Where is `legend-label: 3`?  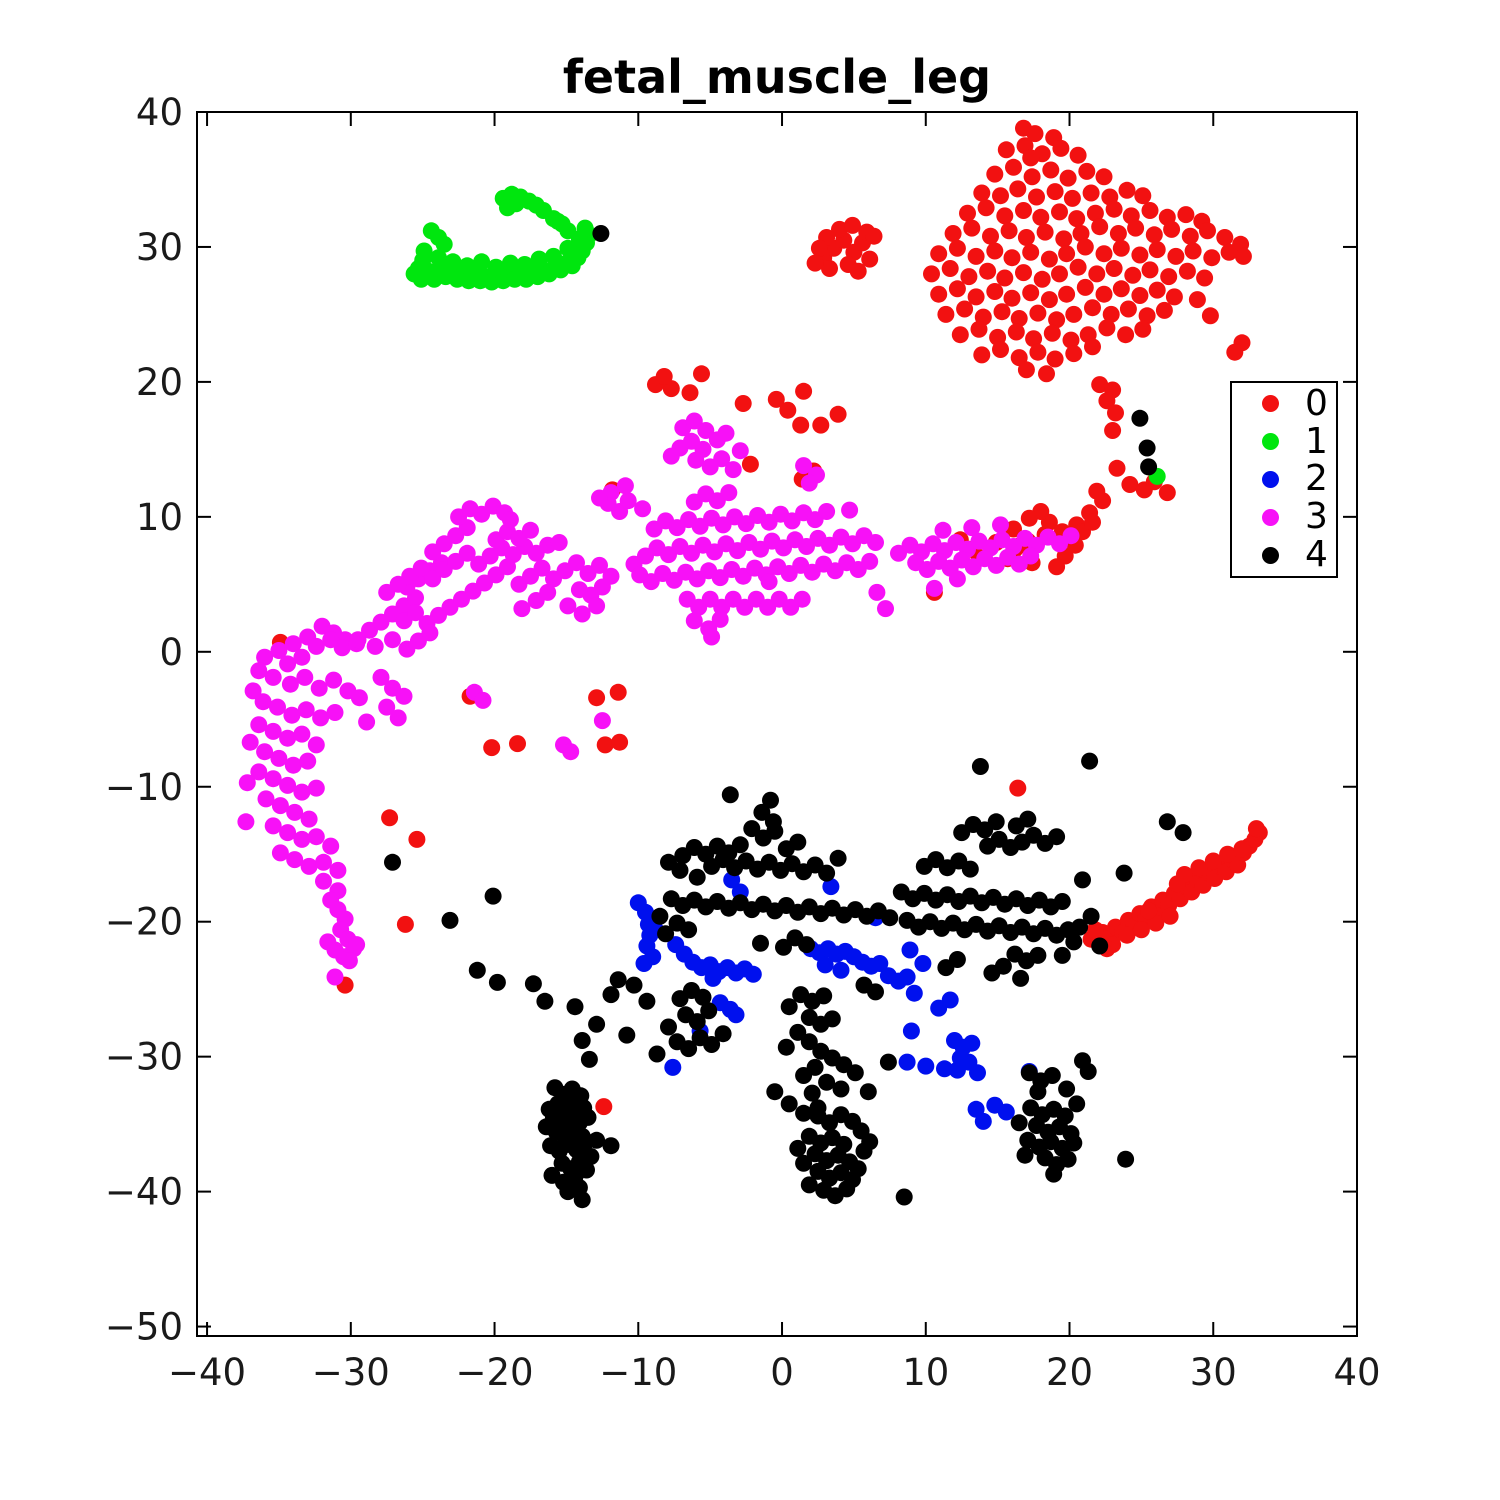 legend-label: 3 is located at coordinates (1316, 517).